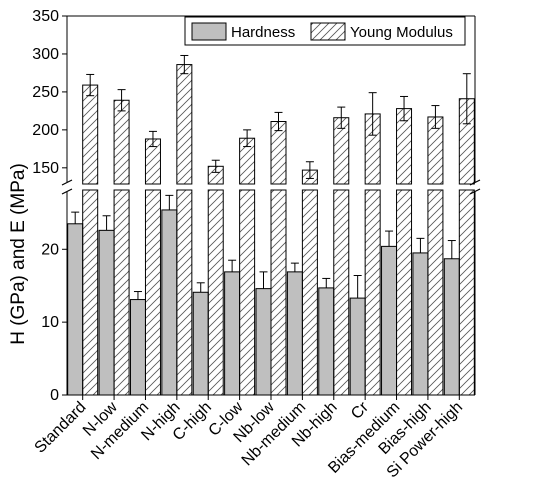 The image size is (550, 499). I want to click on legend-swatch-hardness, so click(209, 31).